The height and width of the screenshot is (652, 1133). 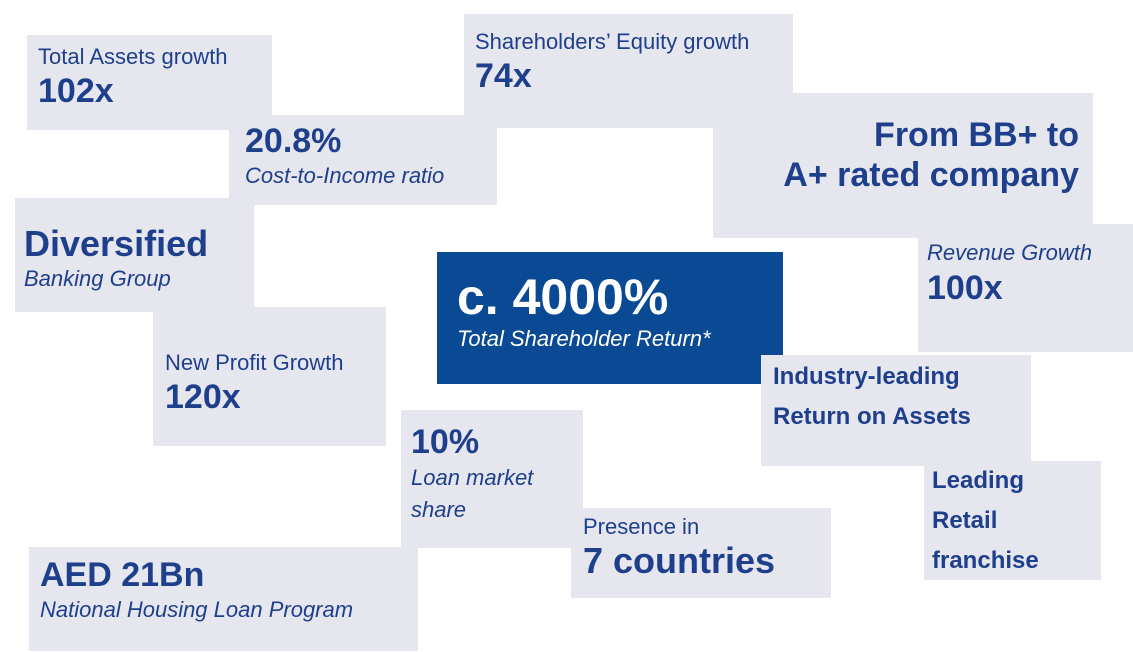 What do you see at coordinates (872, 416) in the screenshot?
I see `figure: Return on Assets` at bounding box center [872, 416].